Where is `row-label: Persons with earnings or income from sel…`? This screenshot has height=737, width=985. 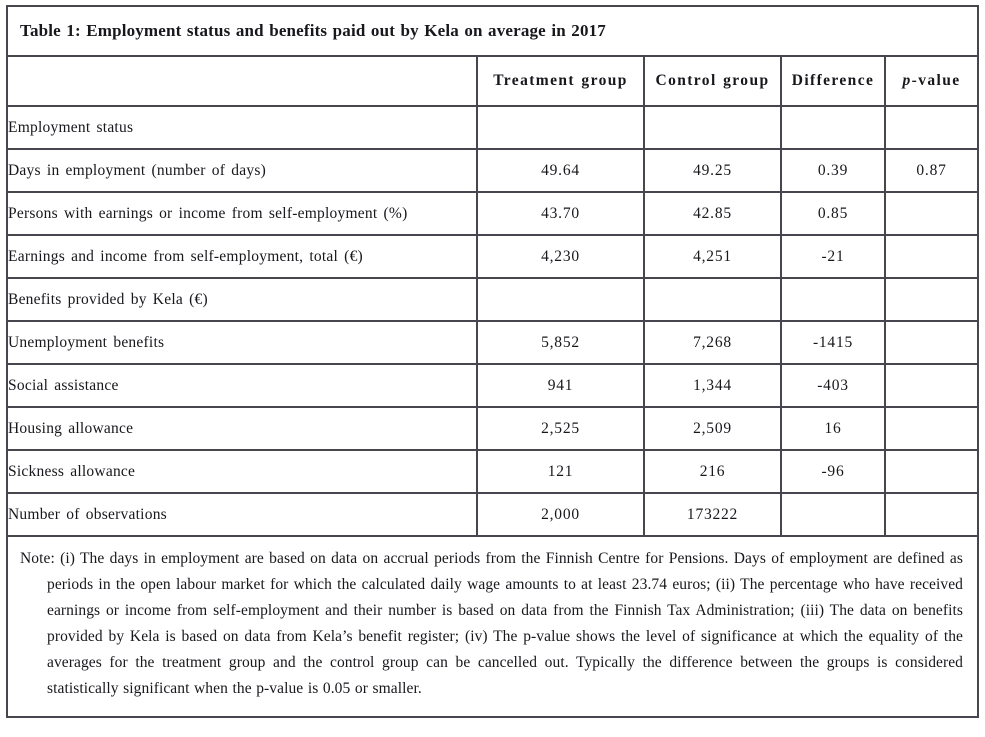 row-label: Persons with earnings or income from sel… is located at coordinates (242, 213).